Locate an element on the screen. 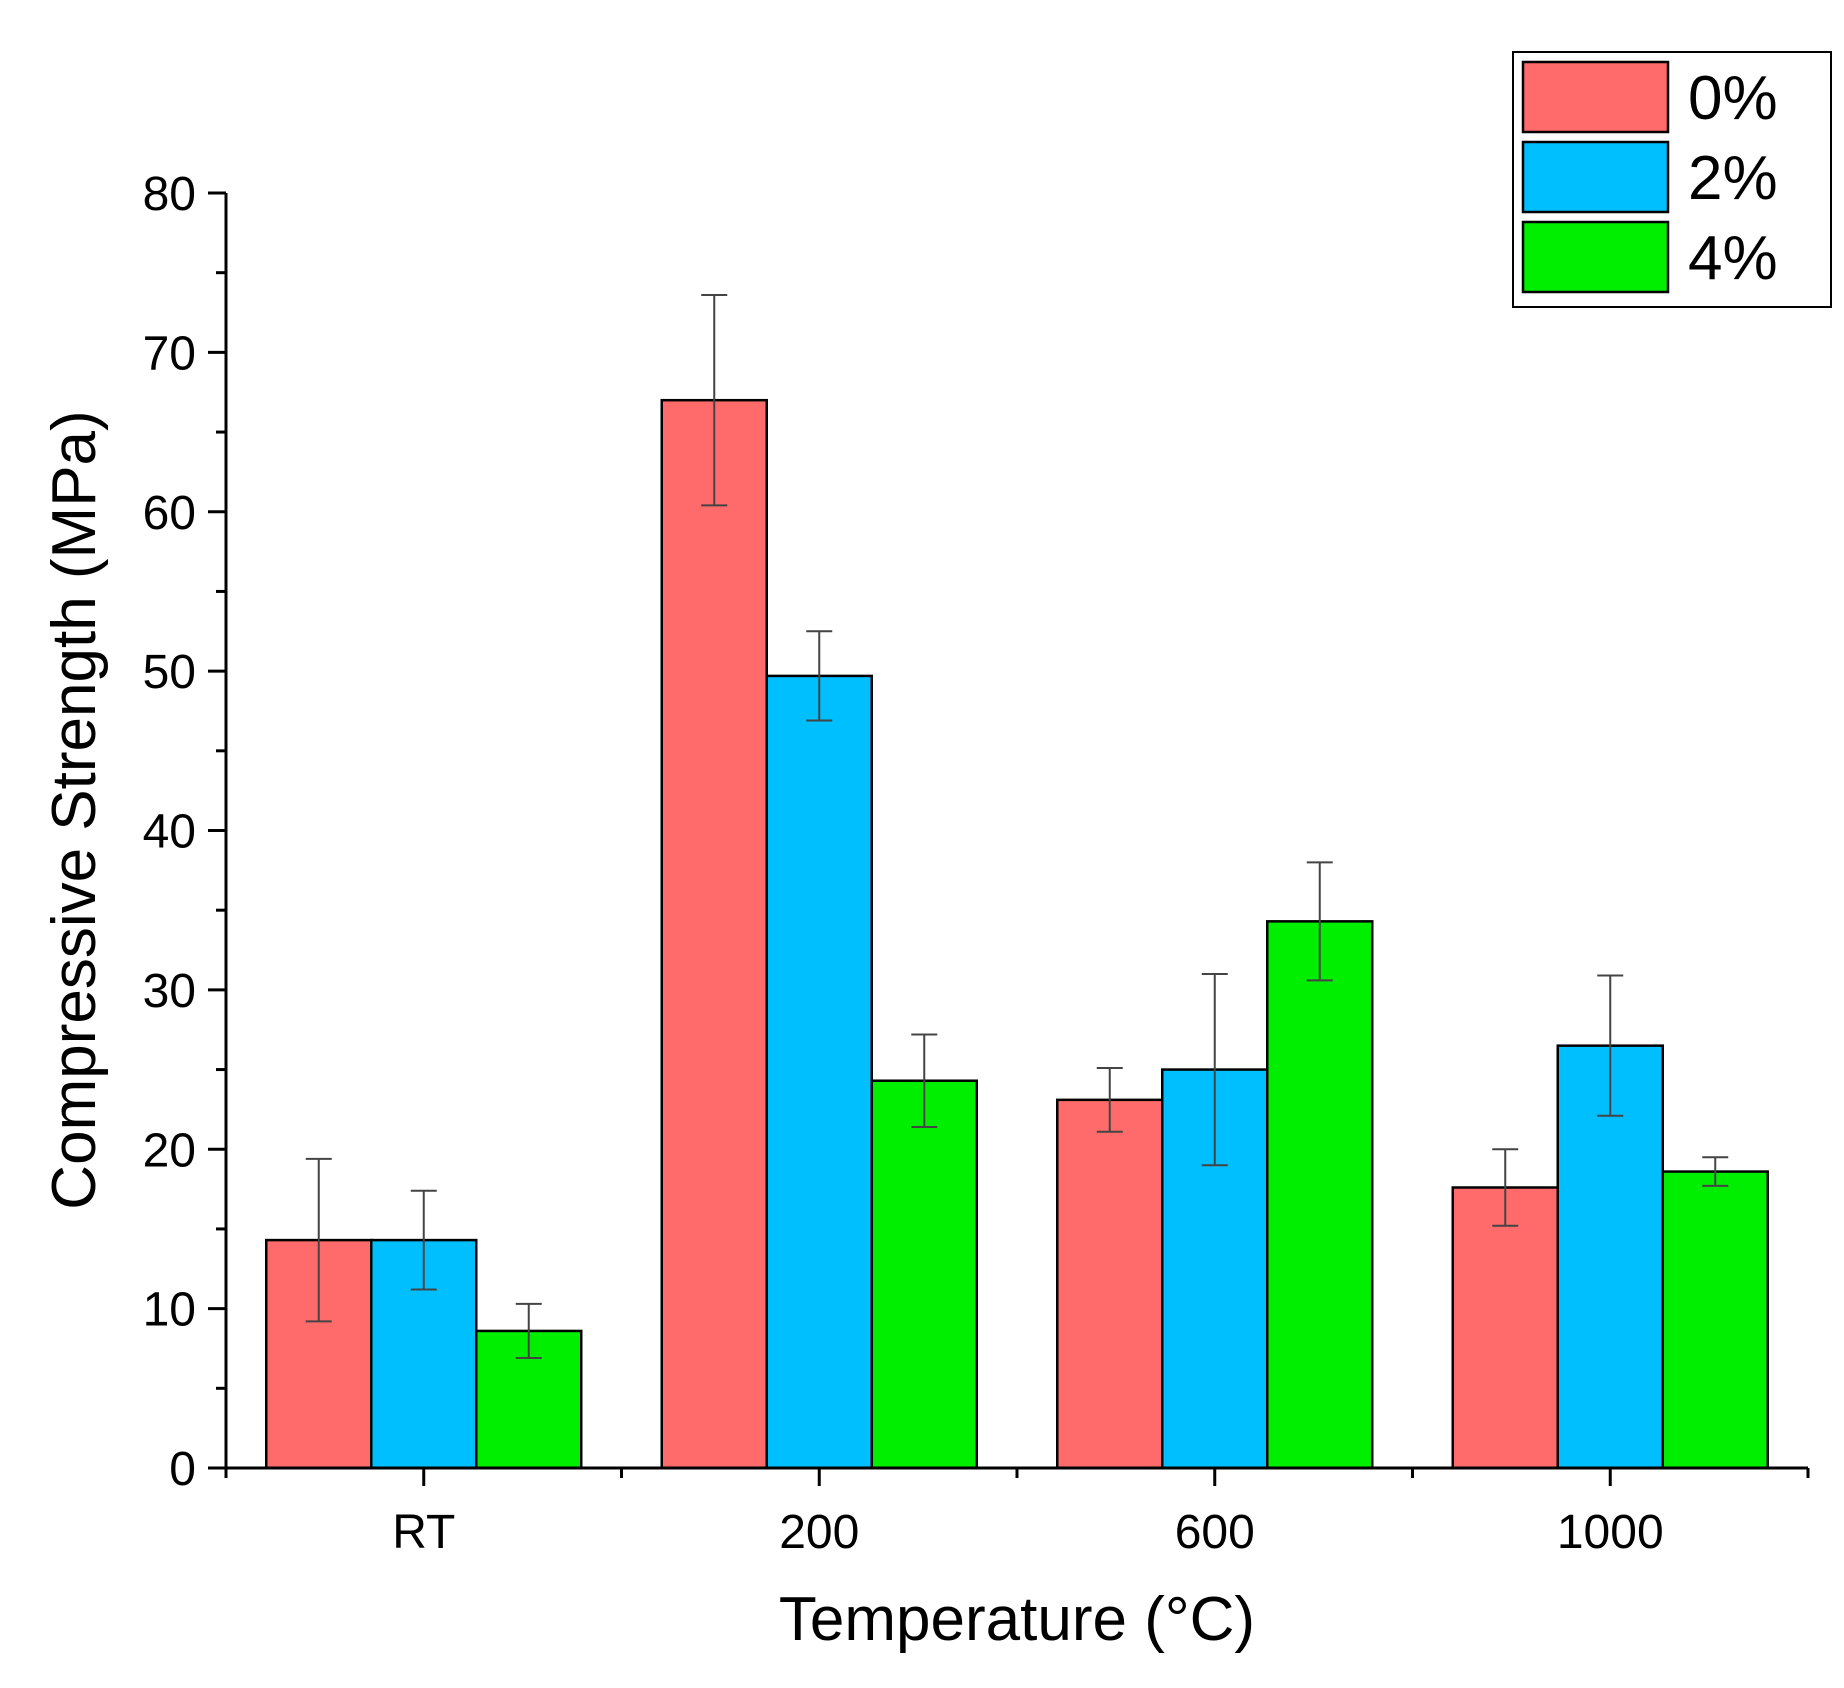 The width and height of the screenshot is (1844, 1688). y-tick-label: 0 is located at coordinates (182, 1469).